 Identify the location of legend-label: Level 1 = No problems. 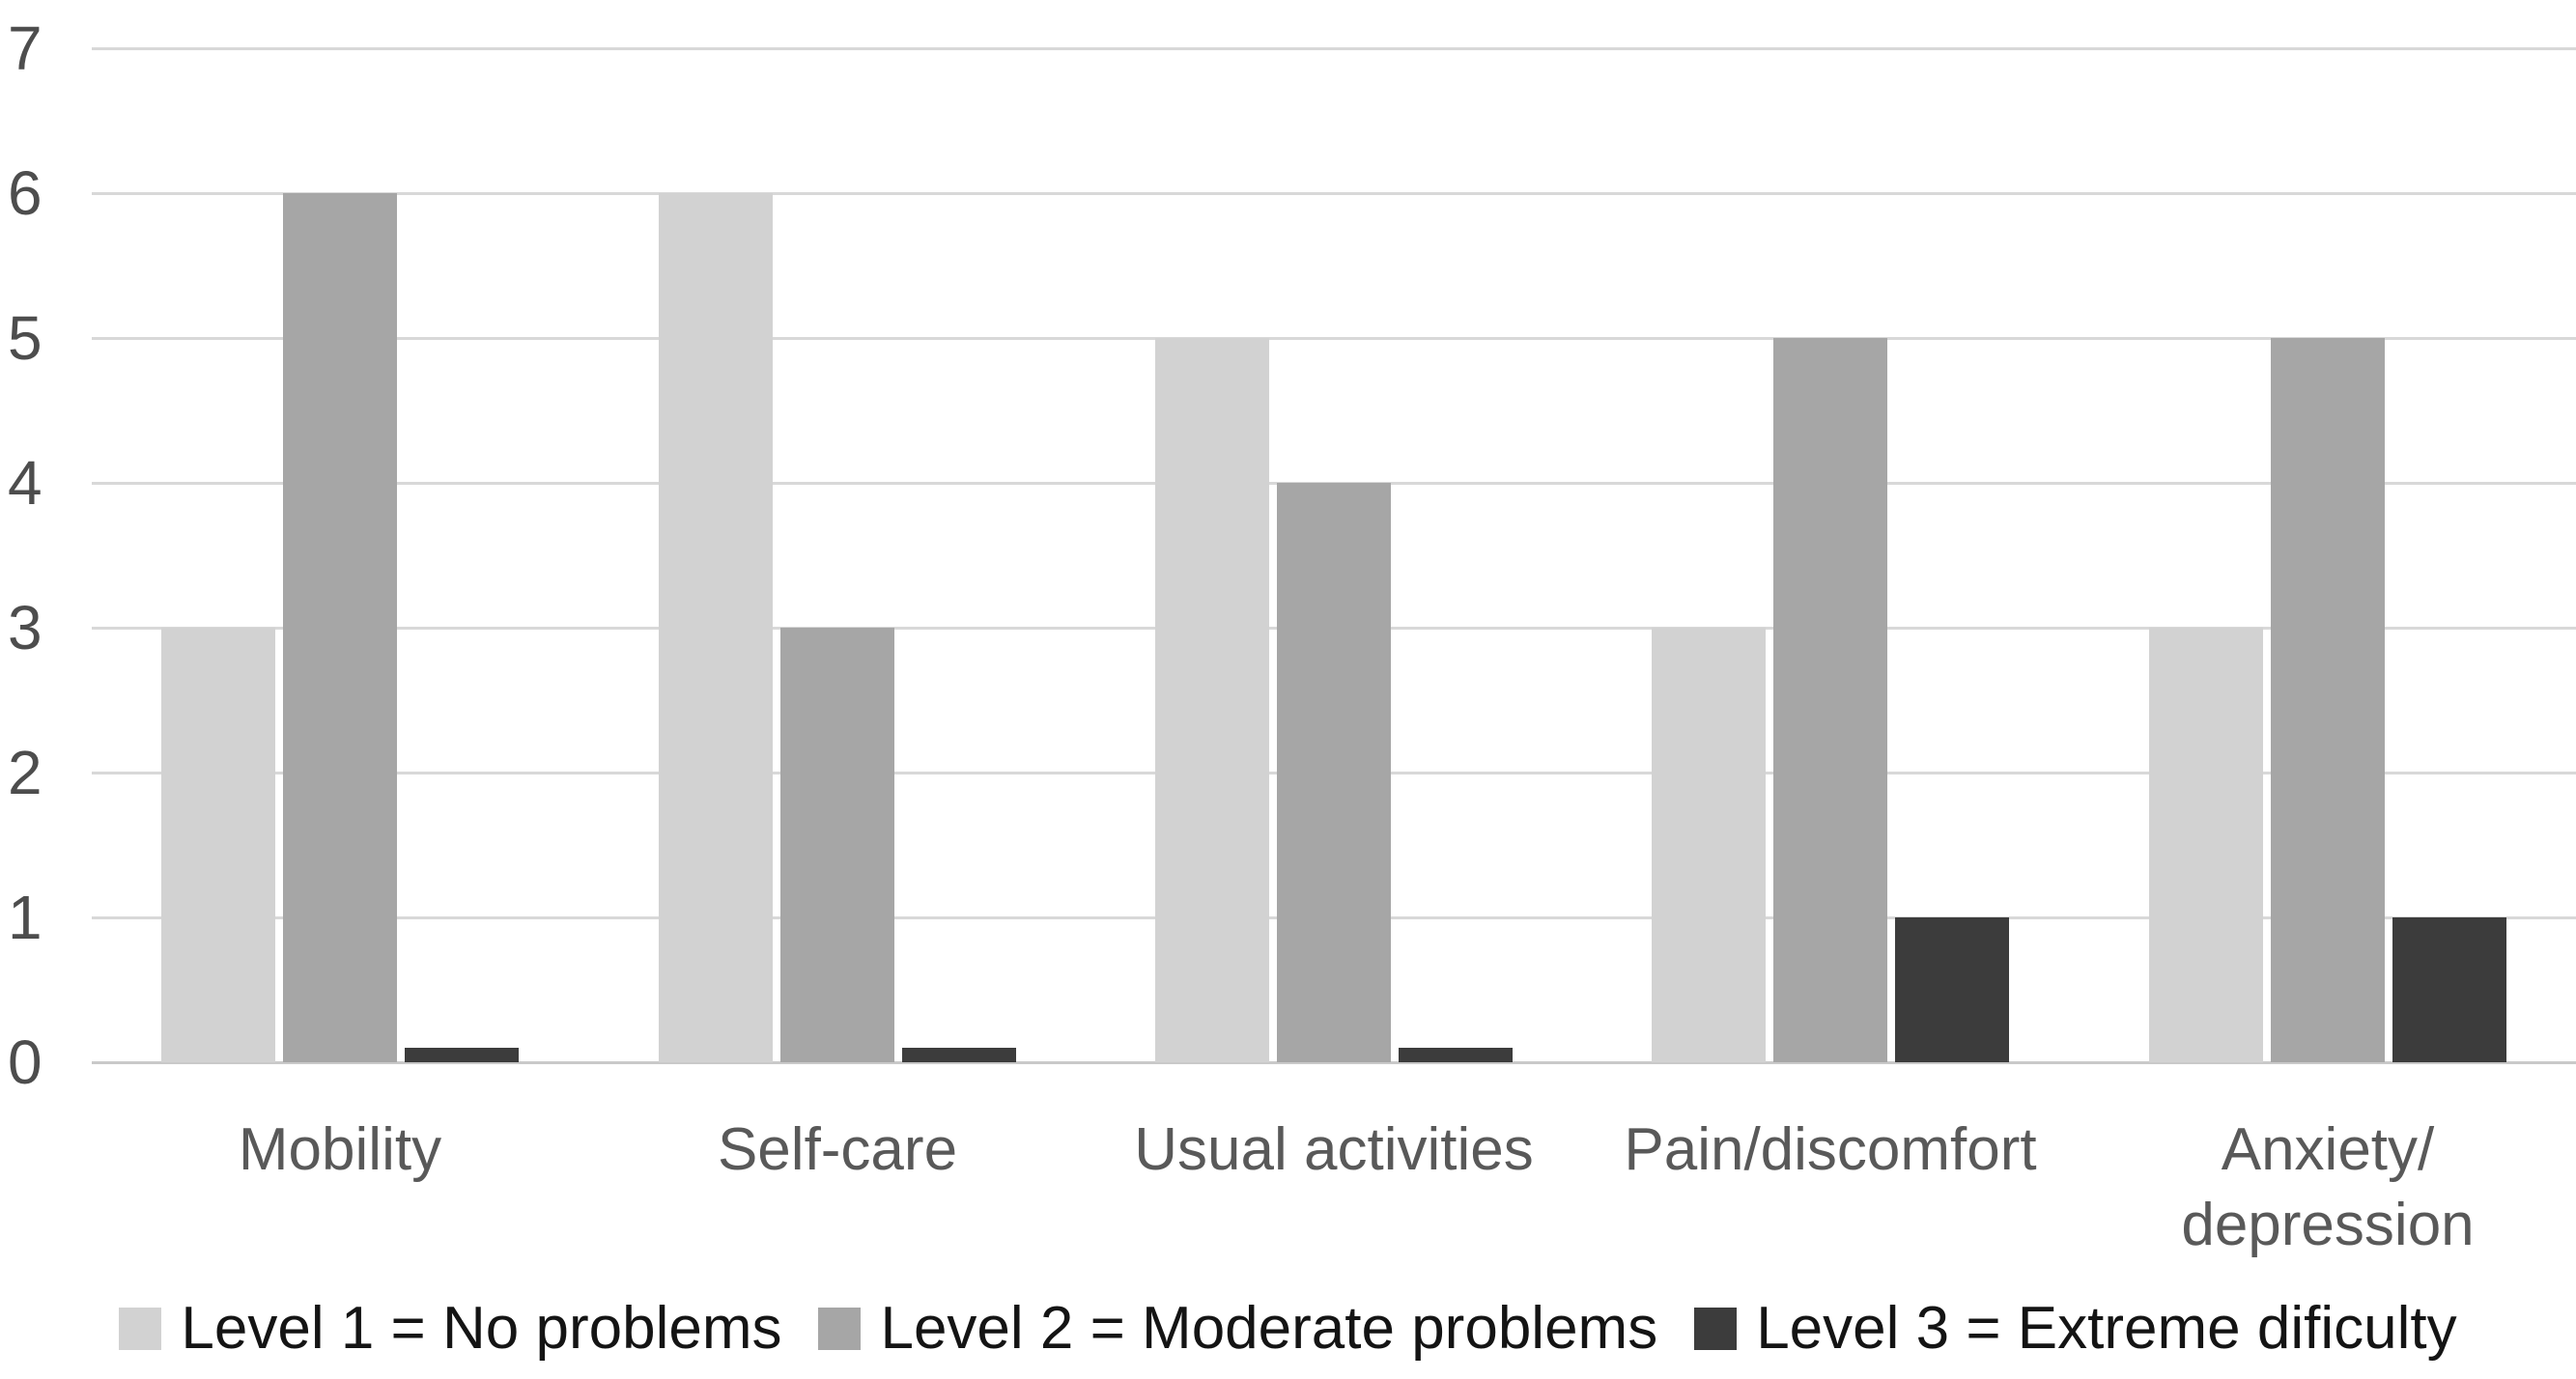
(481, 1328).